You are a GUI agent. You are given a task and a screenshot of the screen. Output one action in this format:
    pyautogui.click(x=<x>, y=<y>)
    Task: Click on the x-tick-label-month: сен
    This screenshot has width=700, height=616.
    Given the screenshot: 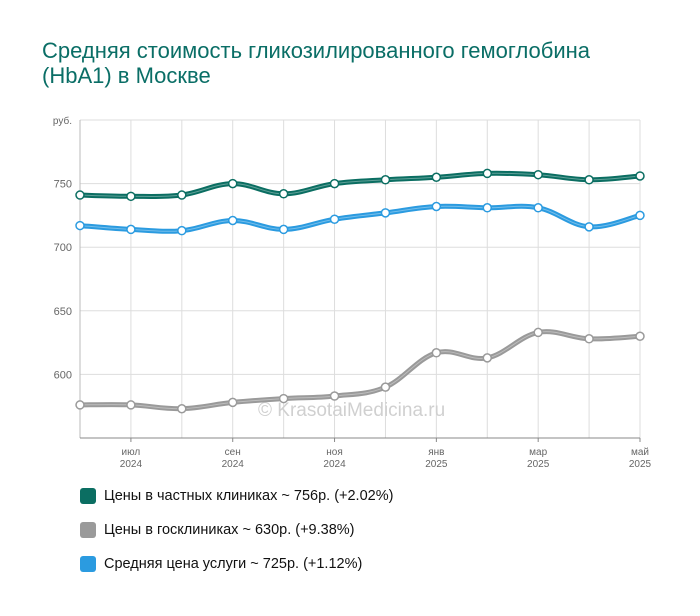 What is the action you would take?
    pyautogui.click(x=233, y=452)
    